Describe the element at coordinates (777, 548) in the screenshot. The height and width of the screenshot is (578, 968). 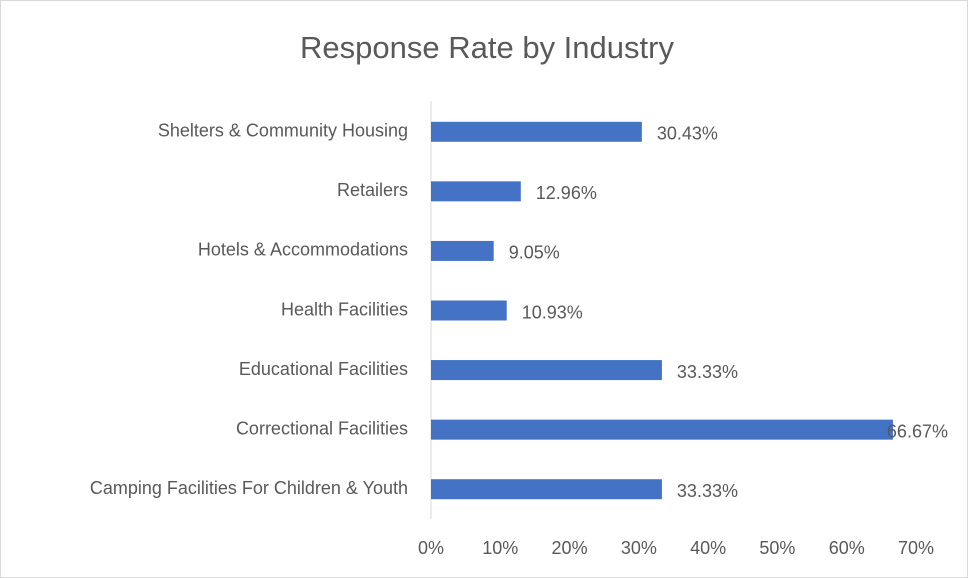
I see `x-tick-label: 50%` at that location.